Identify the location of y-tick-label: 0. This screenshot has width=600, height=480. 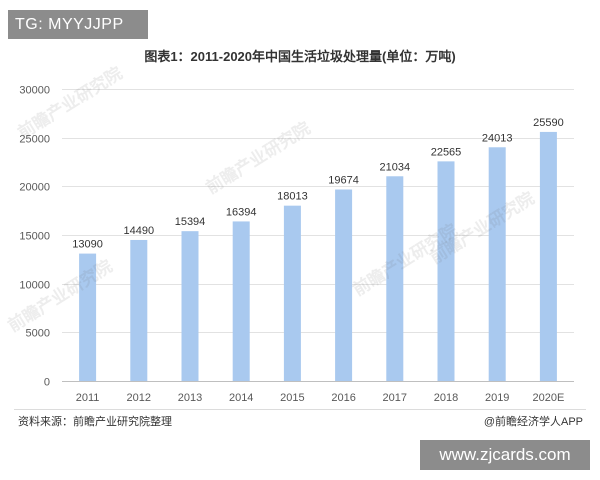
(47, 383).